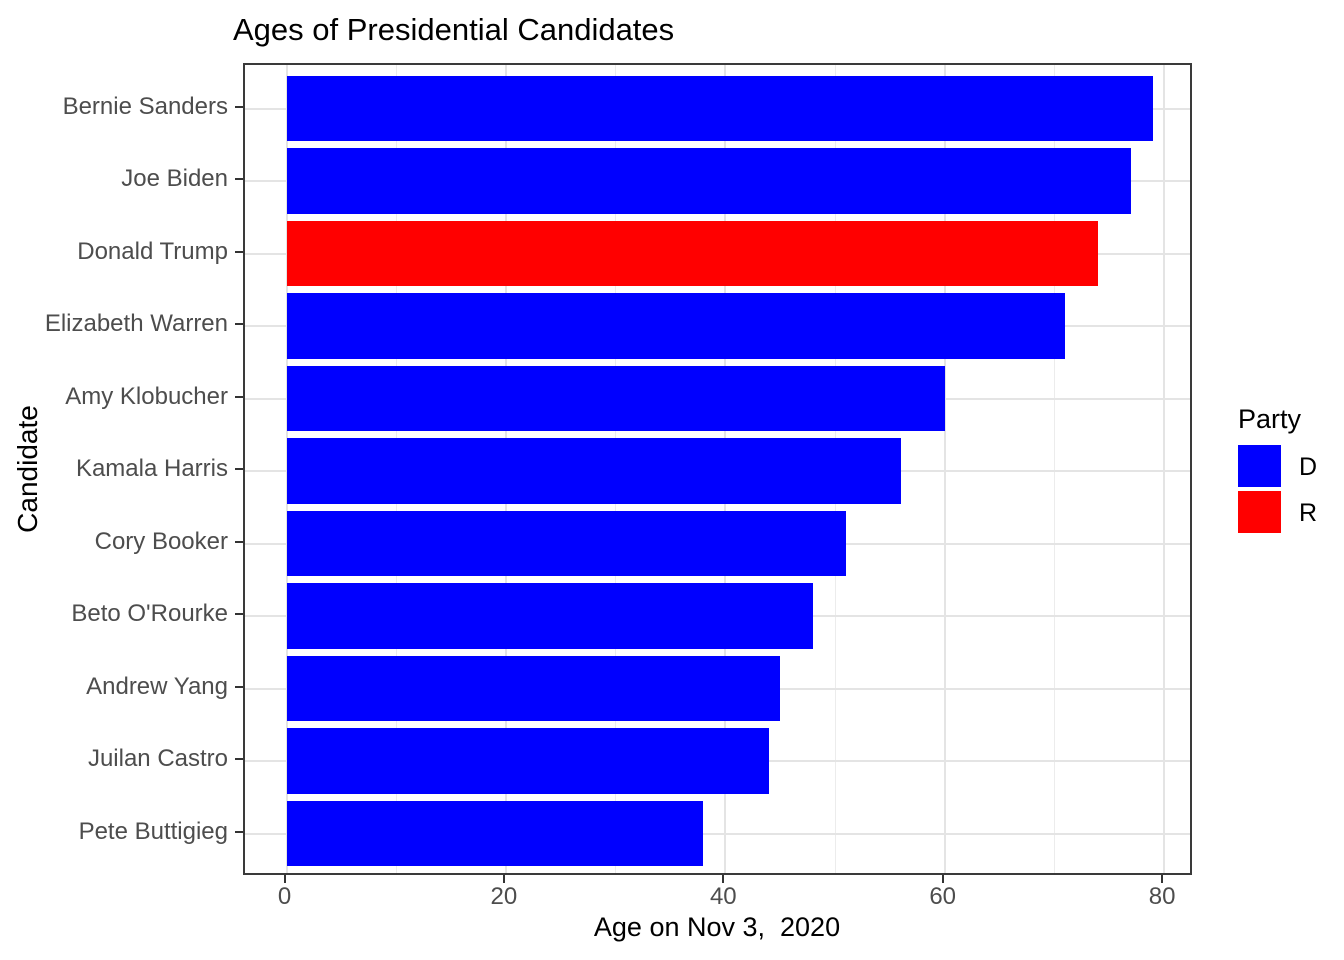 The width and height of the screenshot is (1344, 960). Describe the element at coordinates (153, 831) in the screenshot. I see `y-axis-tick-label-pete-buttigieg: Pete Buttigieg` at that location.